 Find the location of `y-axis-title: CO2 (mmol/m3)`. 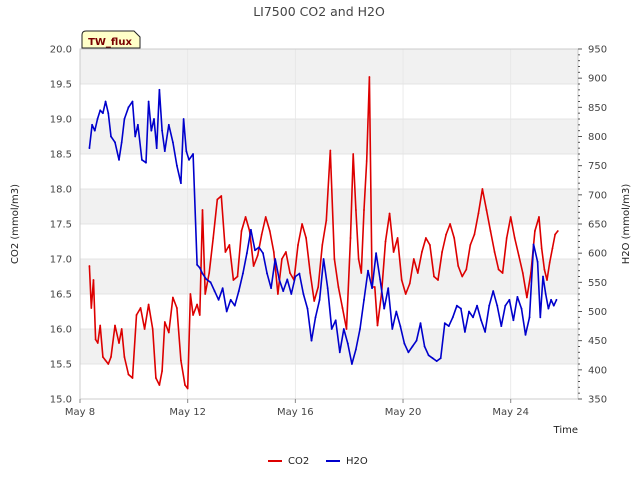

y-axis-title: CO2 (mmol/m3) is located at coordinates (15, 224).